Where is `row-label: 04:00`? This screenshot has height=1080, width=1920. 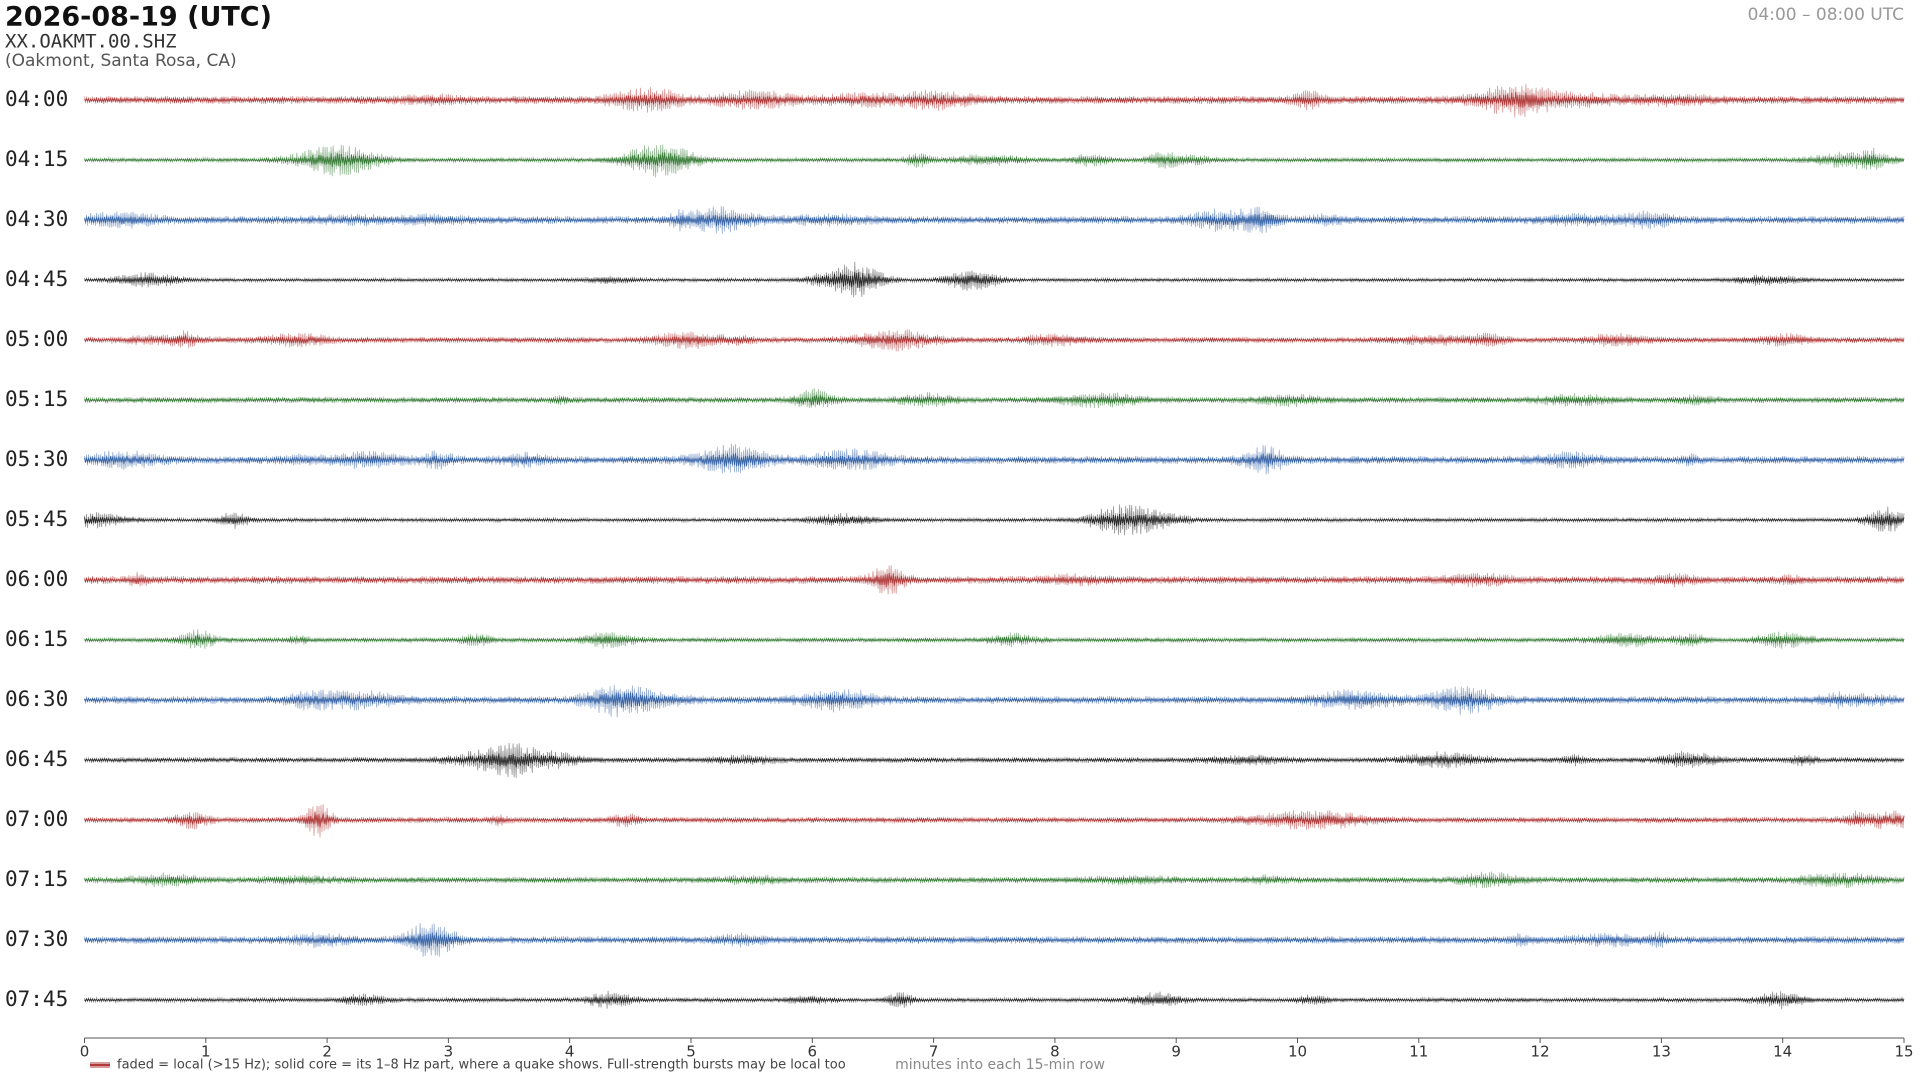
row-label: 04:00 is located at coordinates (36, 99).